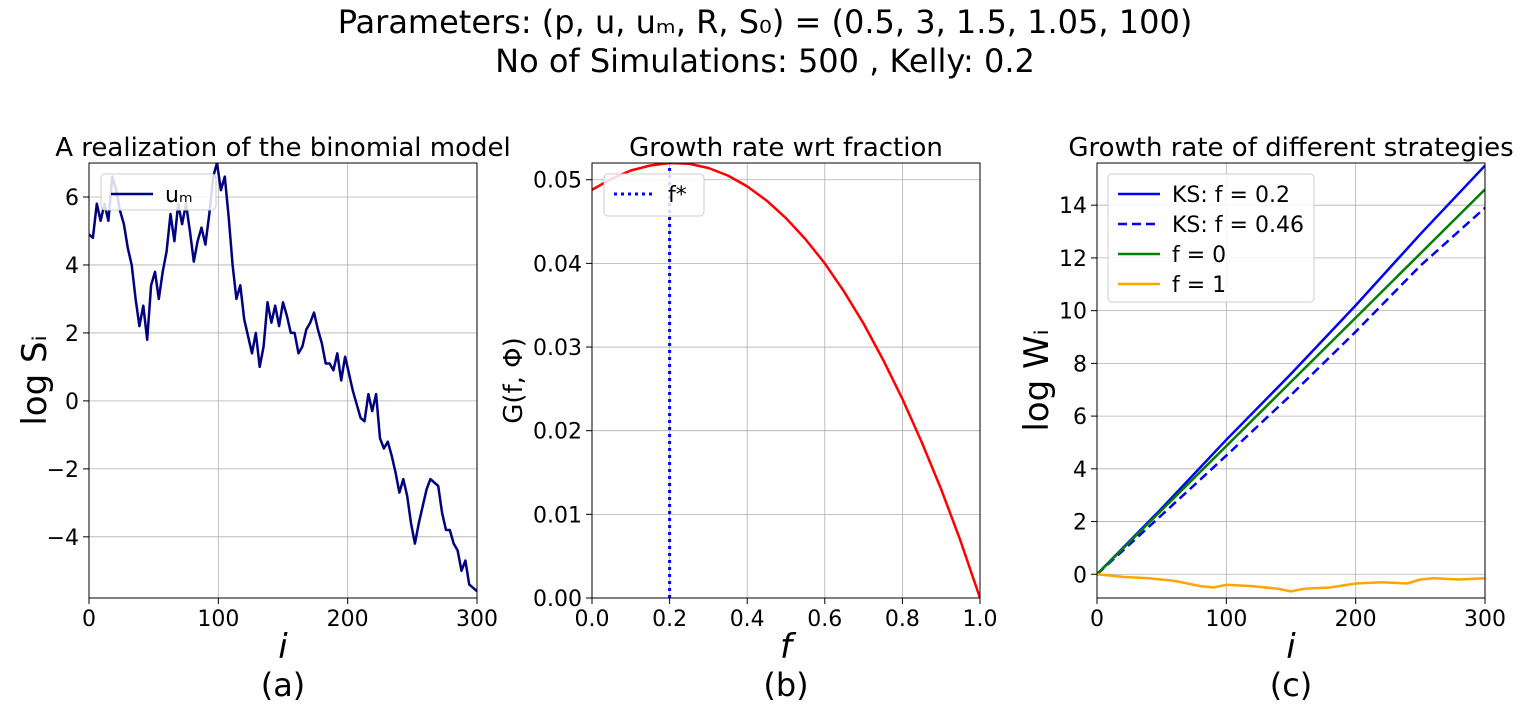 This screenshot has width=1529, height=710. What do you see at coordinates (1231, 195) in the screenshot?
I see `legend-label: KS: f = 0.2` at bounding box center [1231, 195].